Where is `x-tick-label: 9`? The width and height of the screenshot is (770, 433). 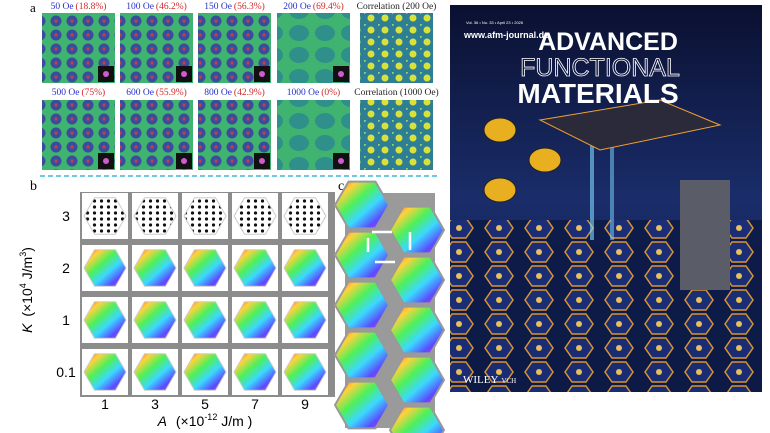
x-tick-label: 9 is located at coordinates (305, 404).